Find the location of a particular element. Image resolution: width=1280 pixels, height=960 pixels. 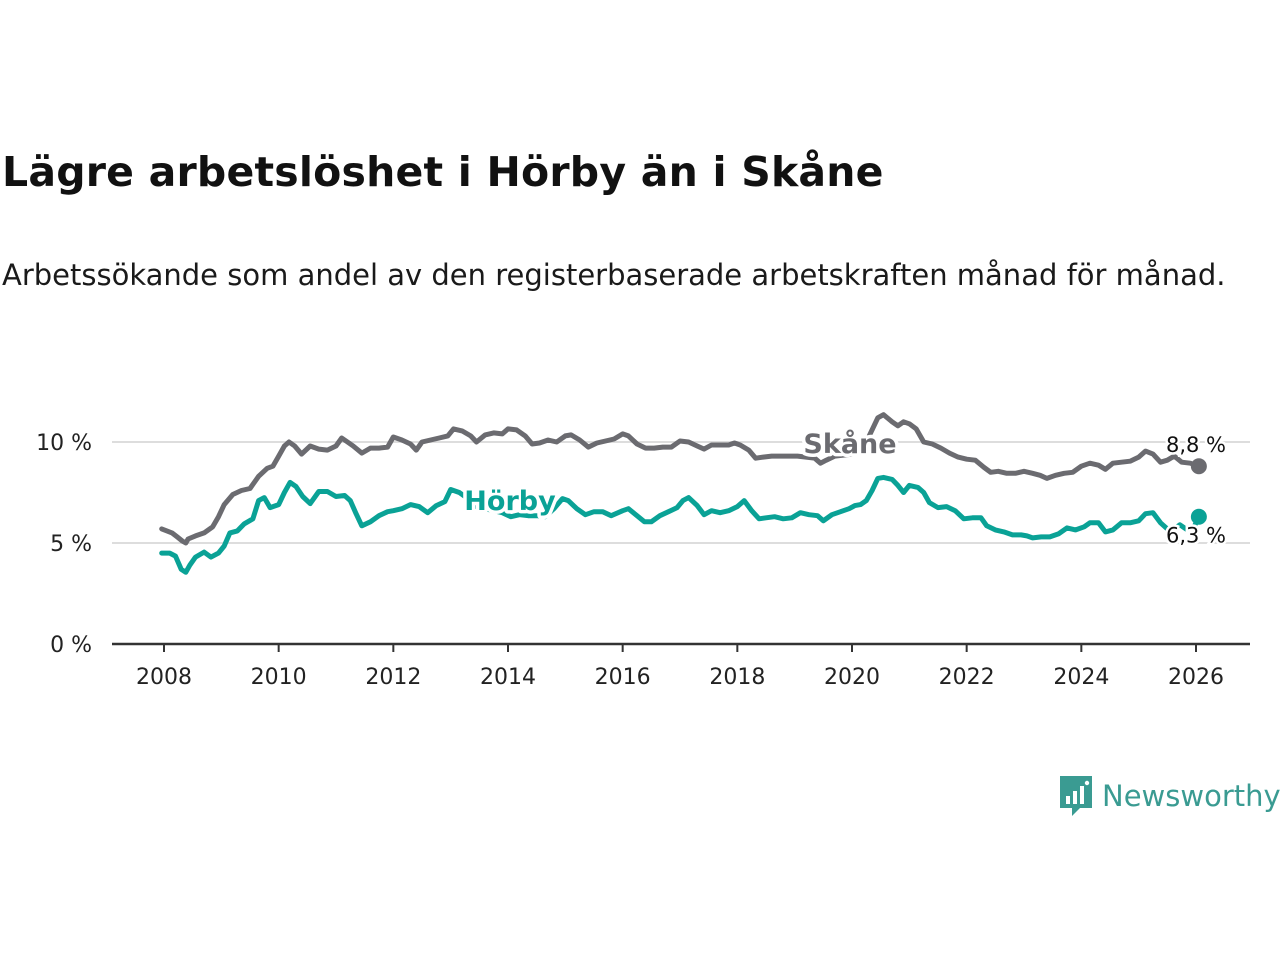

end-point-horby is located at coordinates (1198, 516).